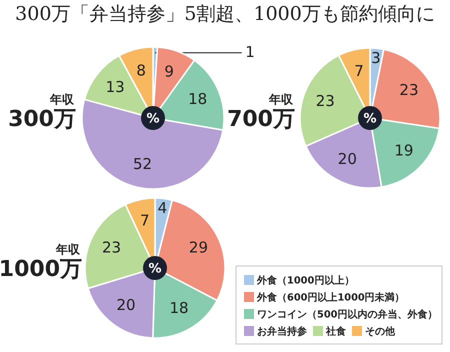 The height and width of the screenshot is (352, 450). Describe the element at coordinates (261, 119) in the screenshot. I see `text: 700万` at that location.